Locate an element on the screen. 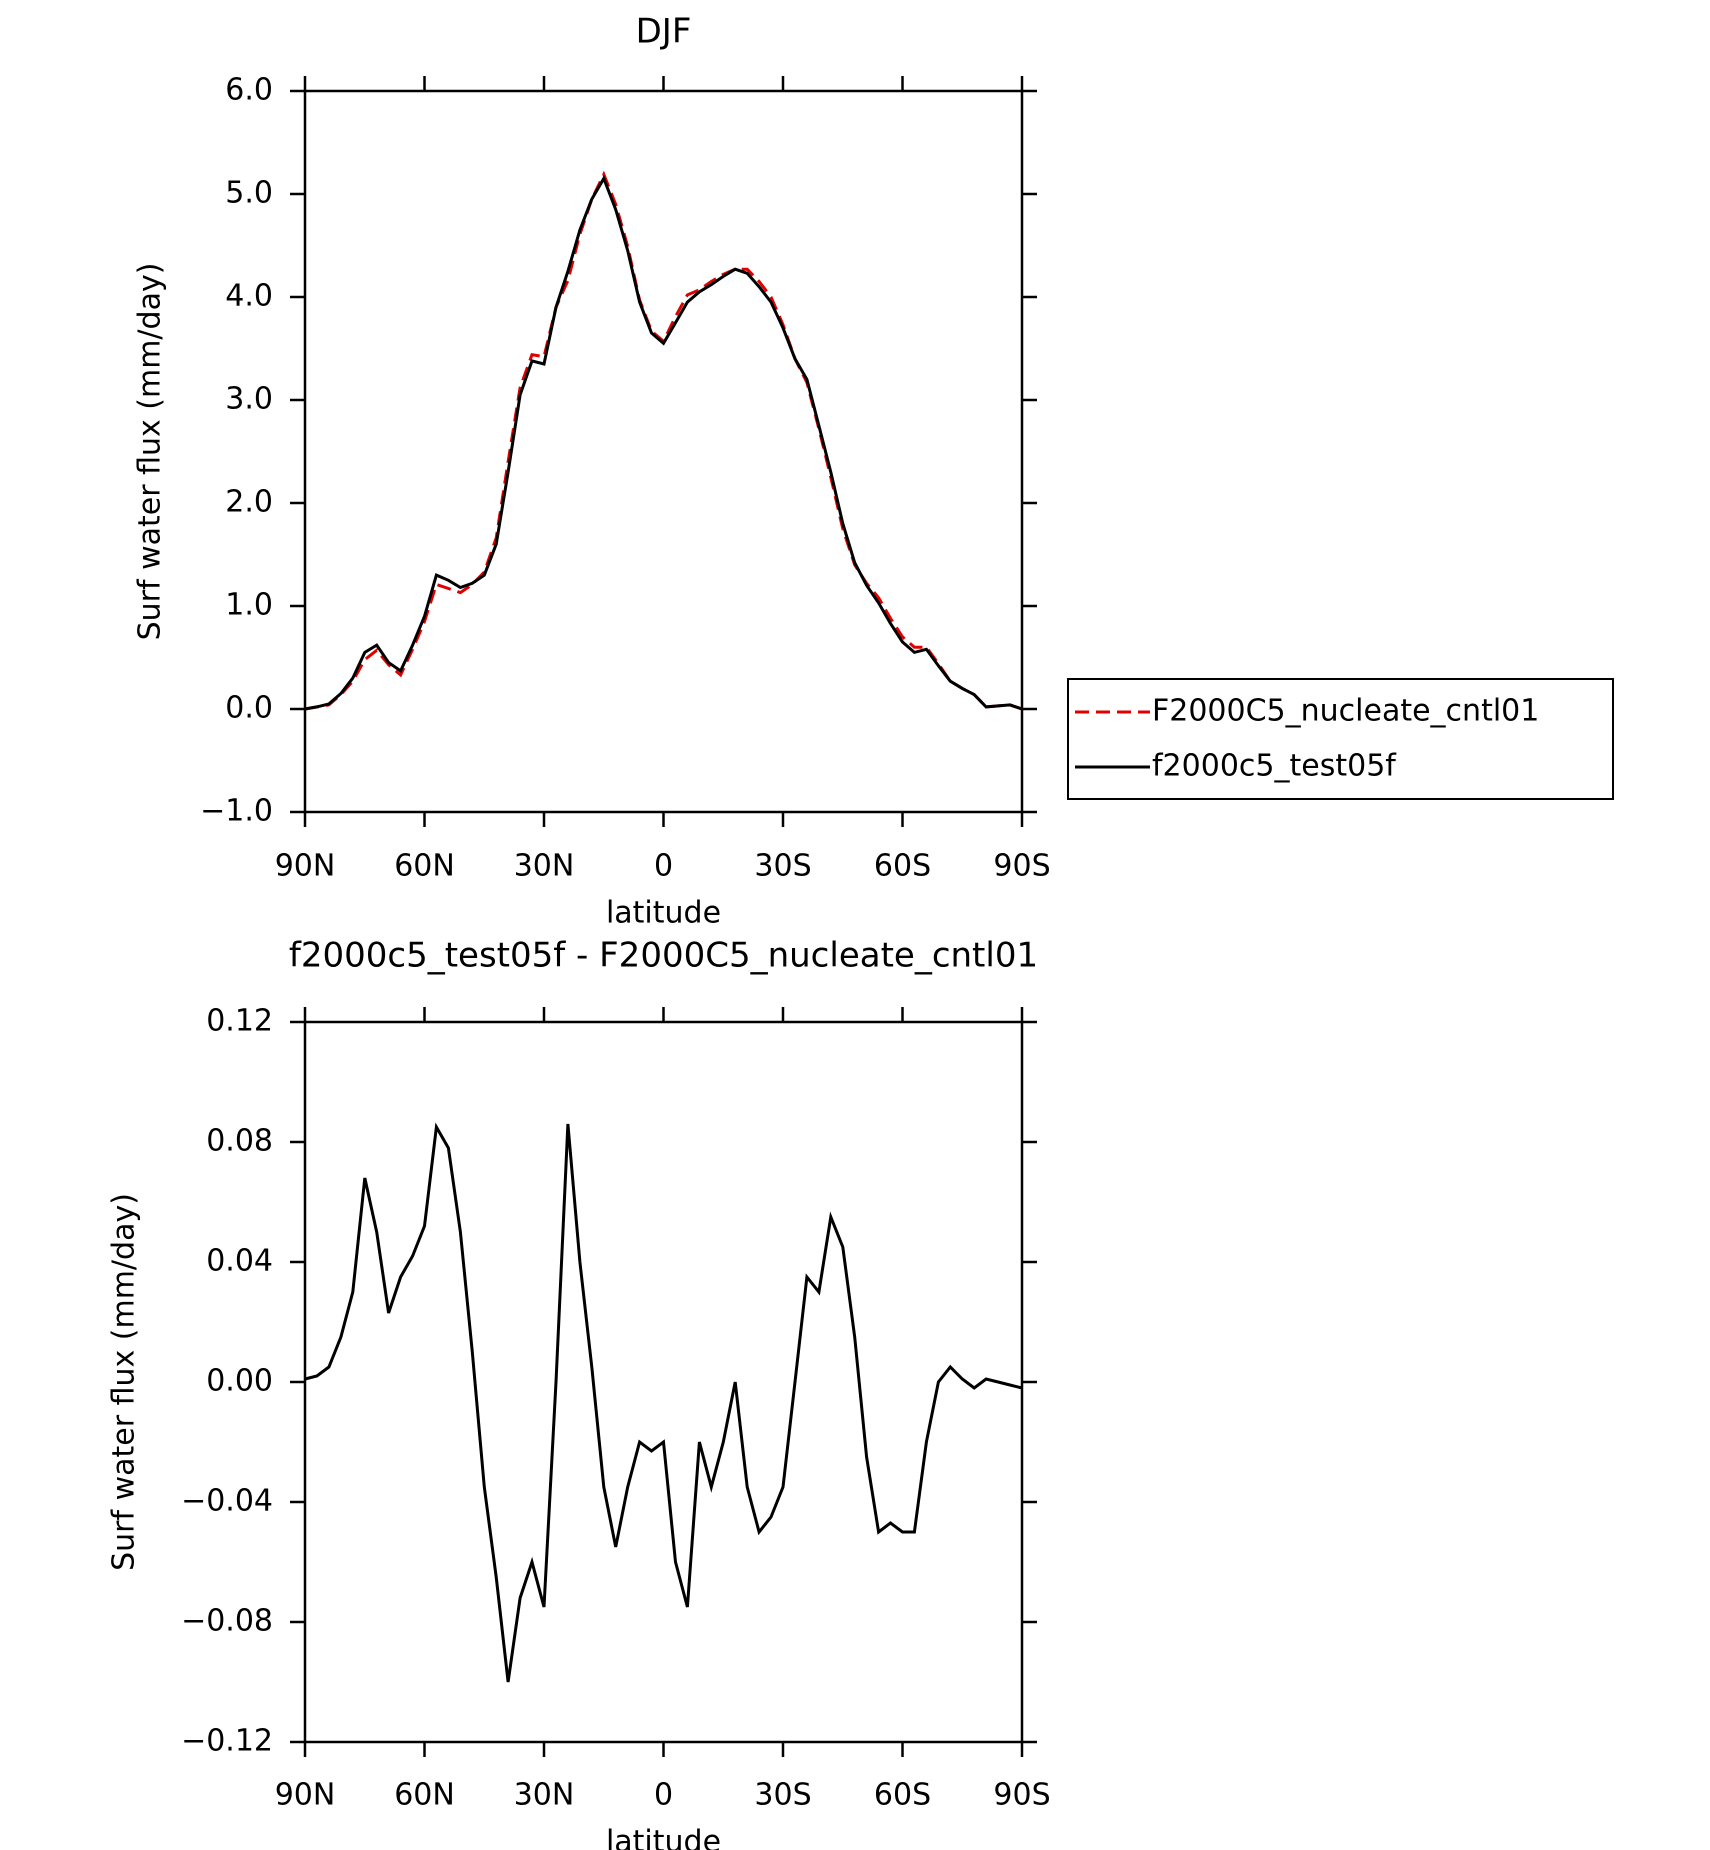 The width and height of the screenshot is (1710, 1850). y-tick-label: −0.04 is located at coordinates (227, 1501).